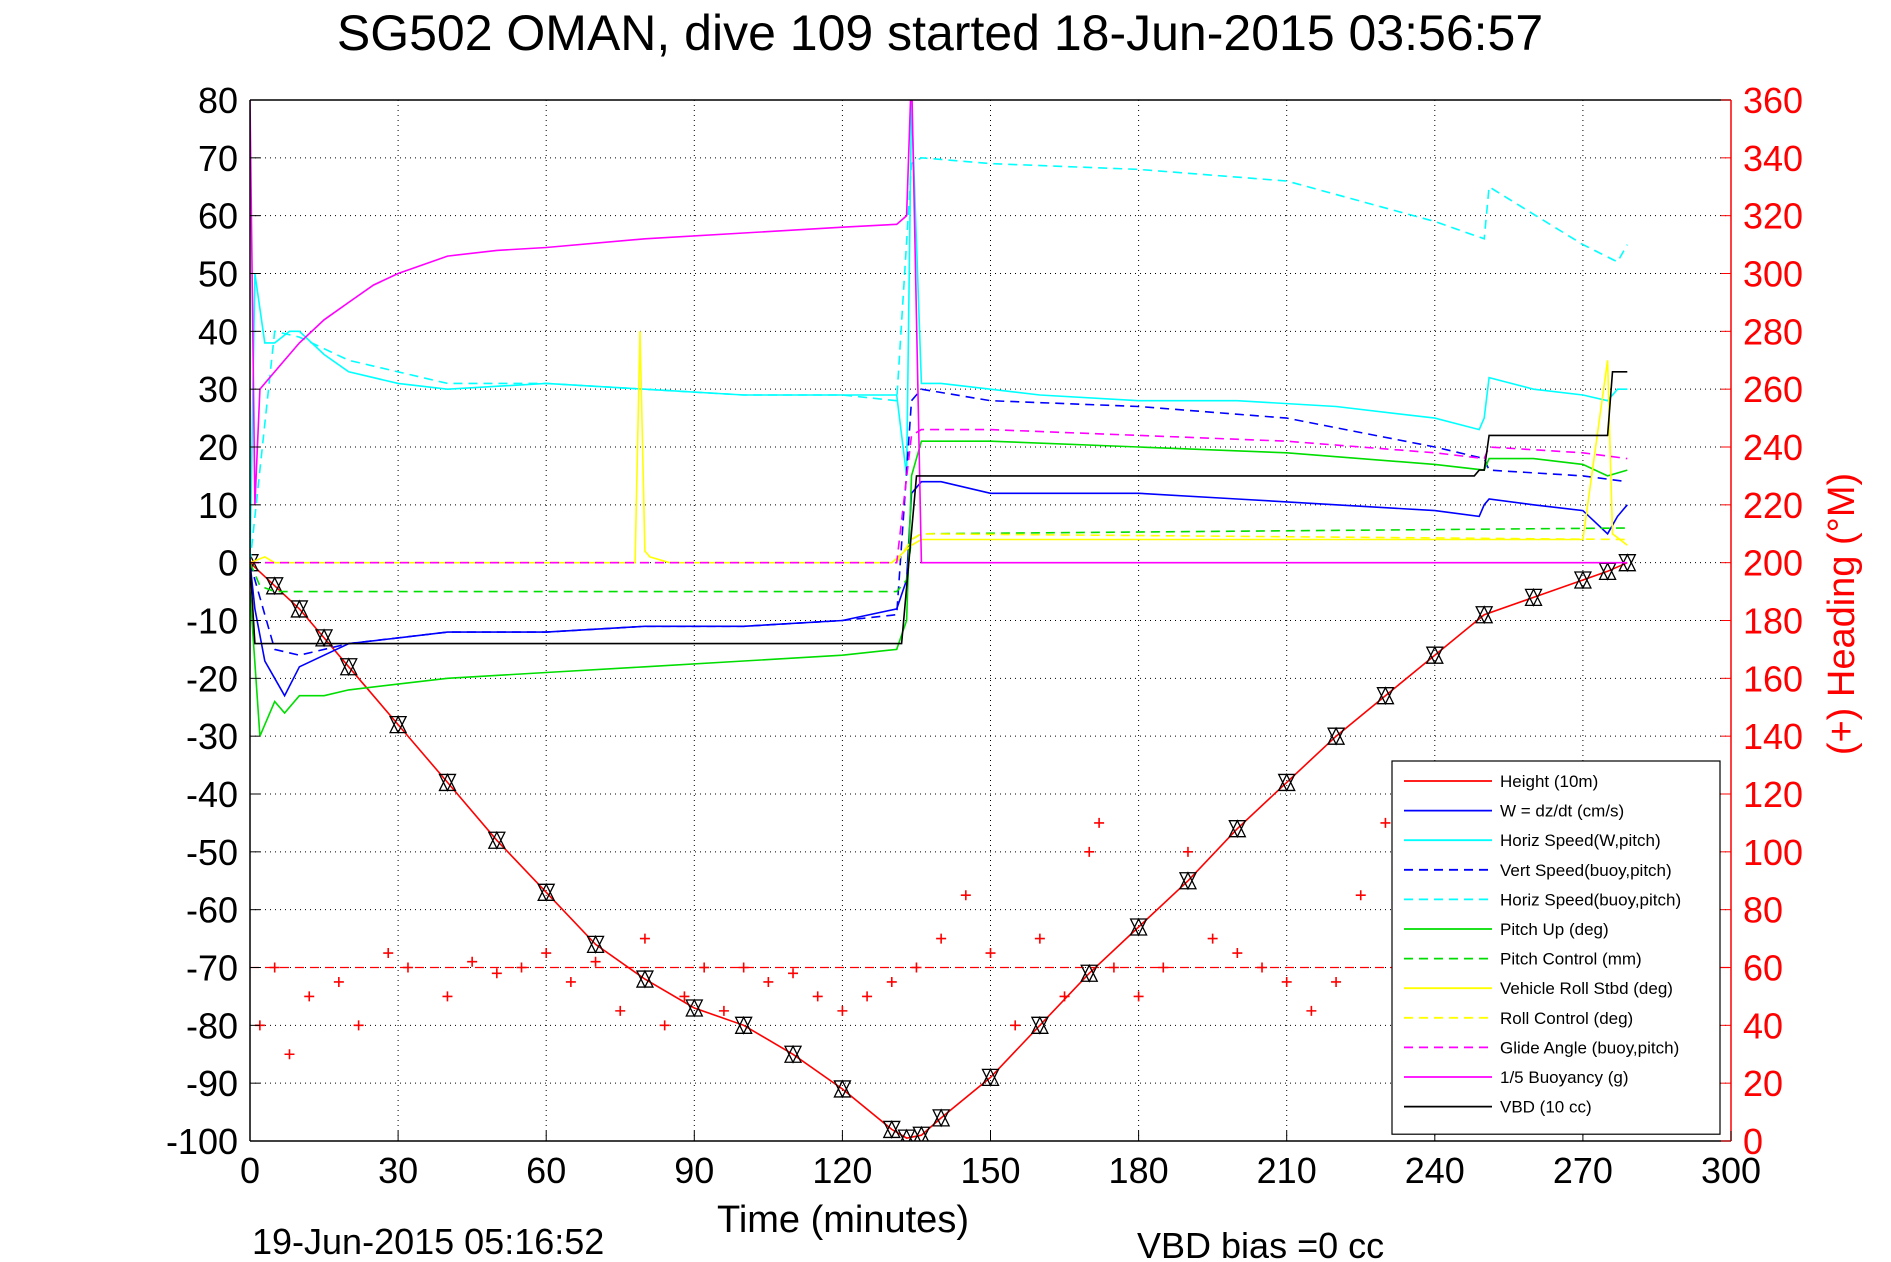 The height and width of the screenshot is (1262, 1891). What do you see at coordinates (212, 1025) in the screenshot?
I see `y-tick-label: -80` at bounding box center [212, 1025].